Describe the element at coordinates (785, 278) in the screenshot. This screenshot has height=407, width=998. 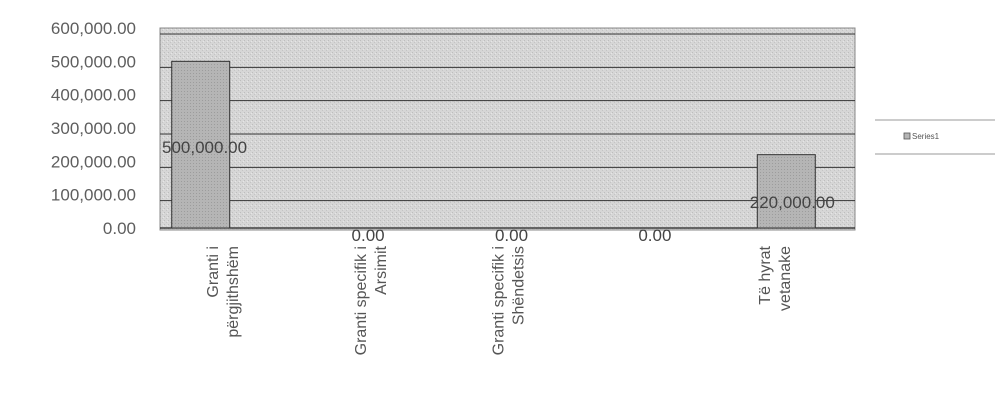
I see `category-label-line: vetanake` at that location.